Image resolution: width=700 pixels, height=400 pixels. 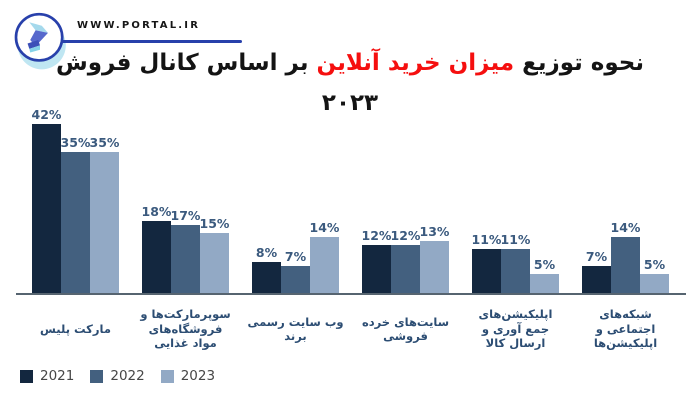 I want to click on bar-value-label: 8%, so click(x=266, y=252).